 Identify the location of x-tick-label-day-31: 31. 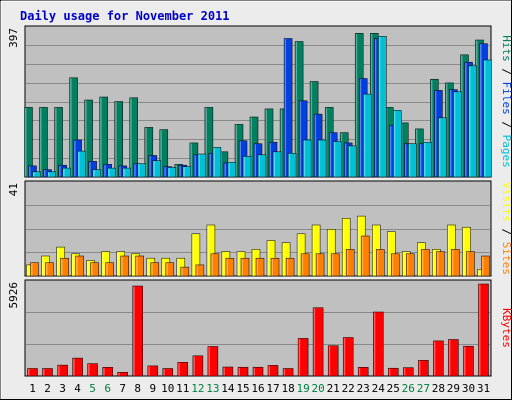
(483, 388).